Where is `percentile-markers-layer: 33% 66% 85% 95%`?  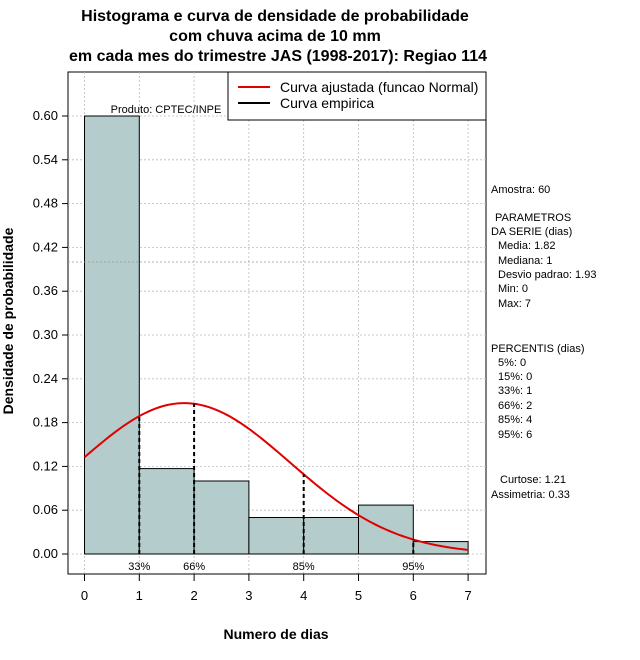 percentile-markers-layer: 33% 66% 85% 95% is located at coordinates (276, 488).